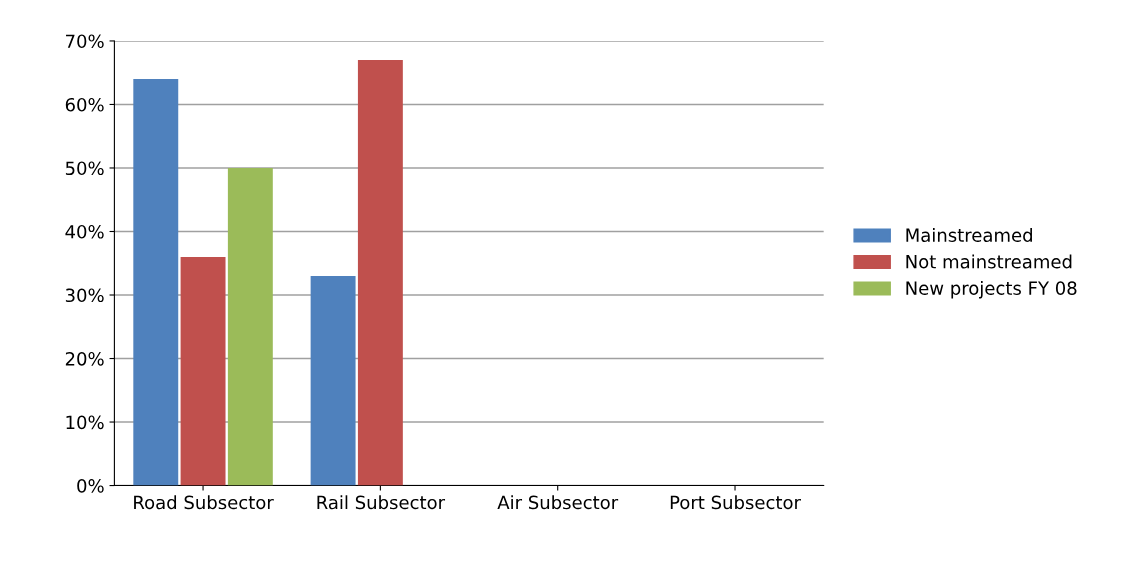  What do you see at coordinates (989, 261) in the screenshot?
I see `legend-label: Not mainstreamed` at bounding box center [989, 261].